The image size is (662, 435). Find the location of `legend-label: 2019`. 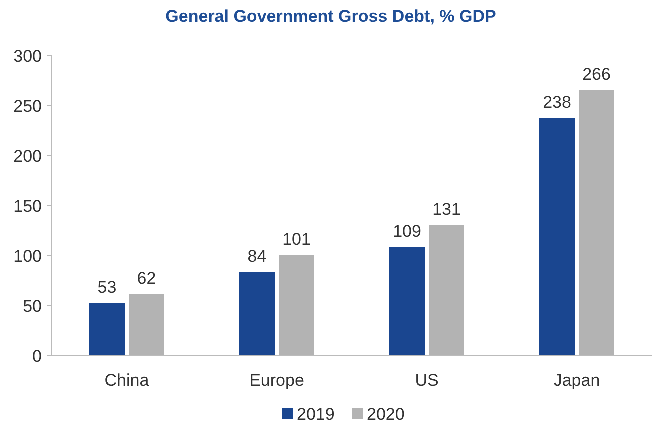

legend-label: 2019 is located at coordinates (316, 414).